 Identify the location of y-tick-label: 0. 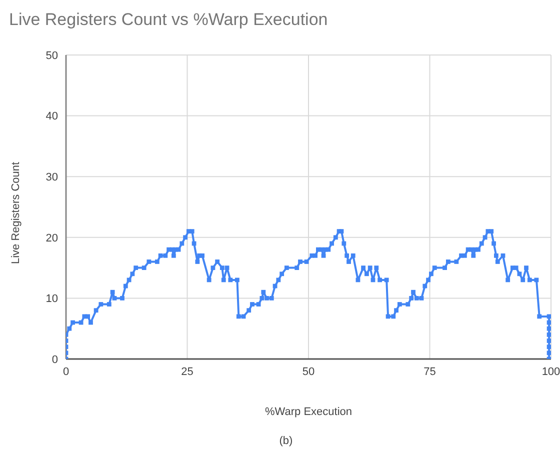
(55, 360).